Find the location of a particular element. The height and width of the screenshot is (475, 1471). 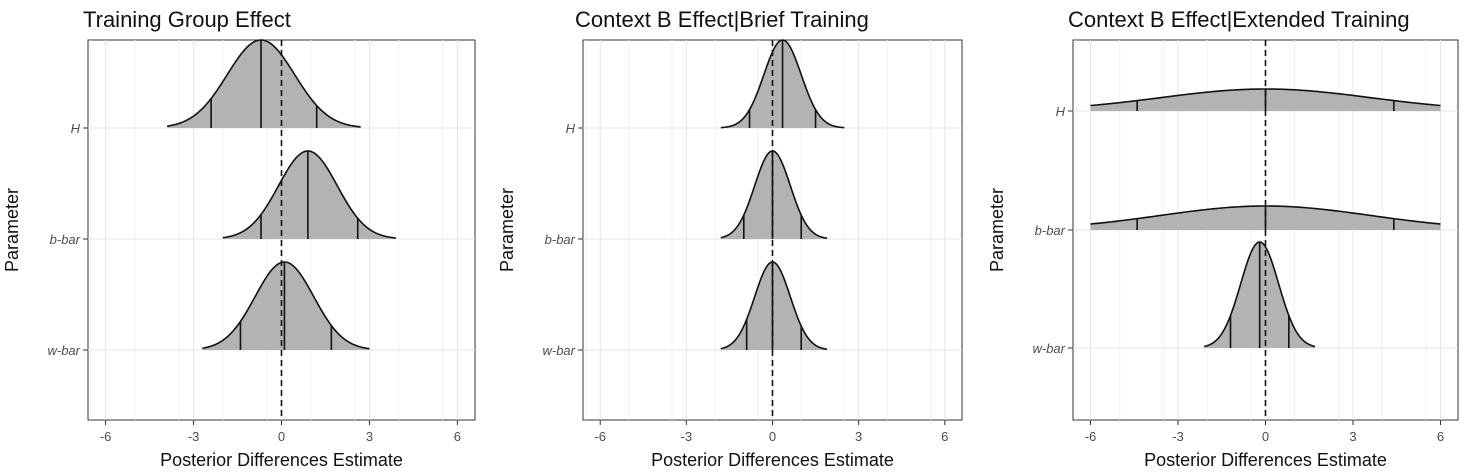

density-outline-H is located at coordinates (264, 83).